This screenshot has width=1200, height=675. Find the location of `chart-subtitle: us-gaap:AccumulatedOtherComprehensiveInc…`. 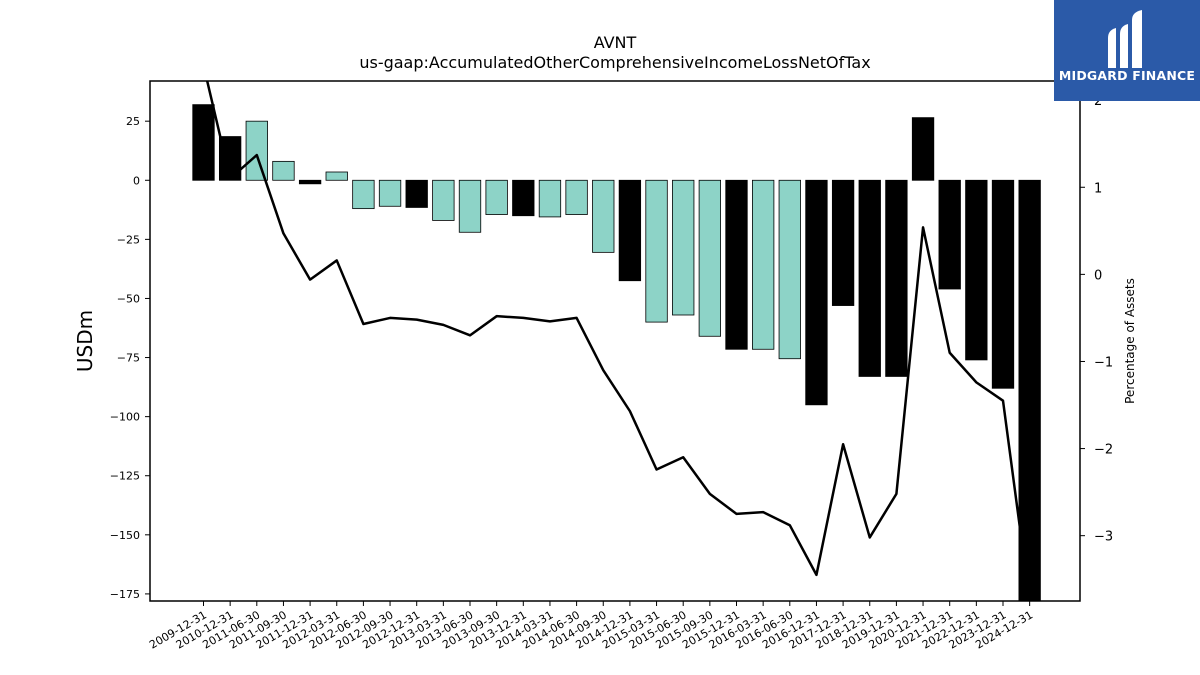

chart-subtitle: us-gaap:AccumulatedOtherComprehensiveInc… is located at coordinates (614, 62).